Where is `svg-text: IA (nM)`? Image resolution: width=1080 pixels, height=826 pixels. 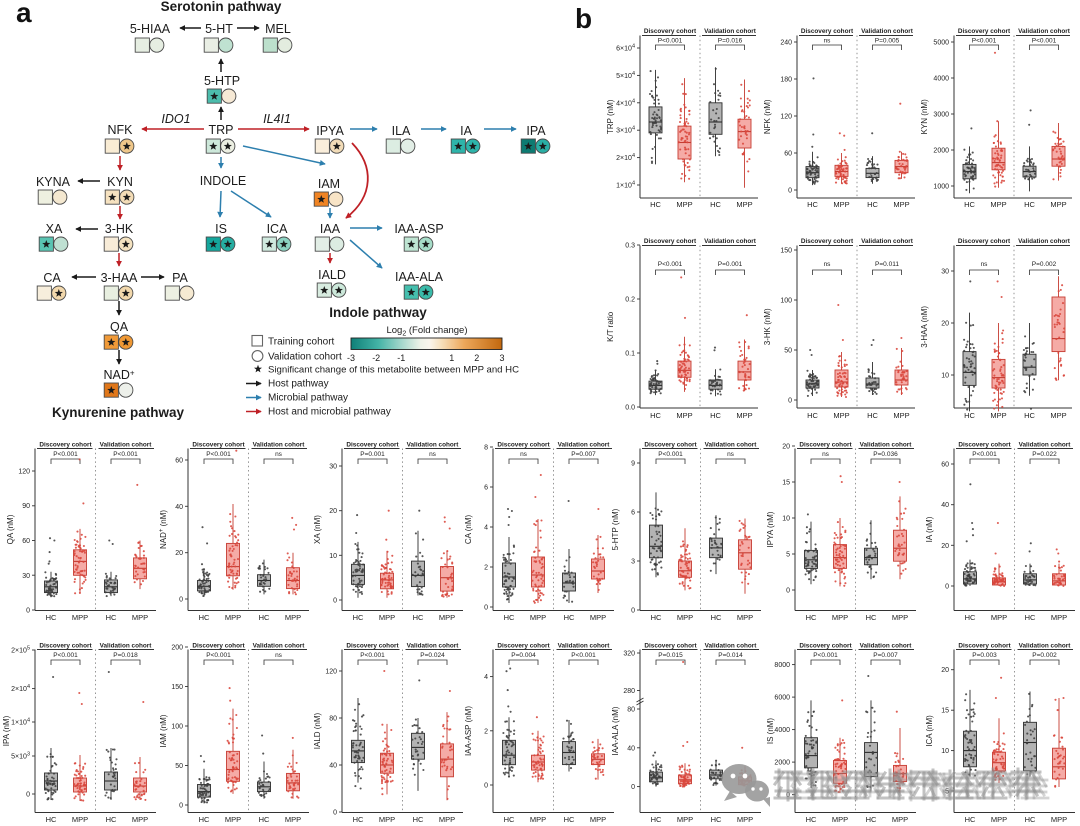
svg-text: IA (nM) is located at coordinates (929, 529).